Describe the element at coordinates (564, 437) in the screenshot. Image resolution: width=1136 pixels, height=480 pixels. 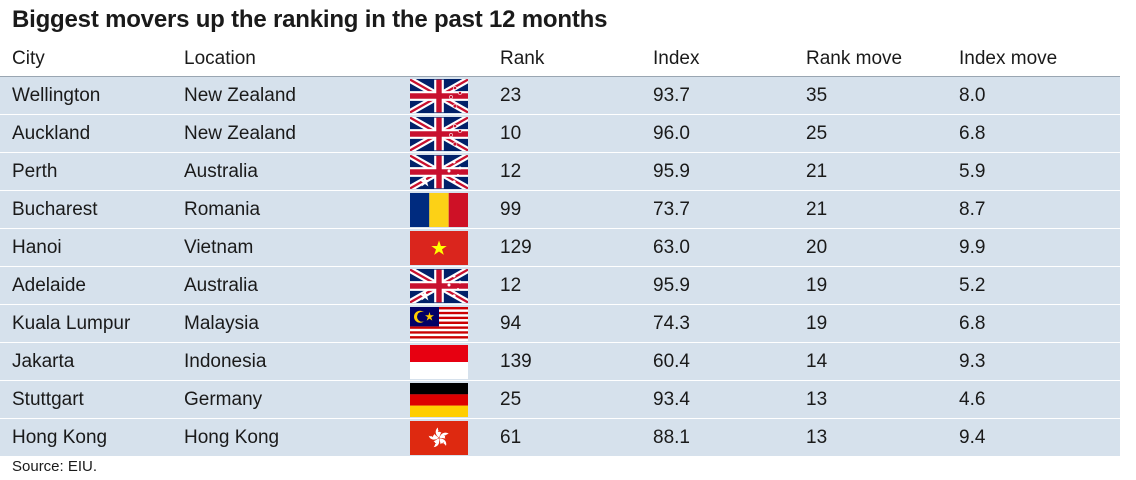
I see `rank-cell: 61` at that location.